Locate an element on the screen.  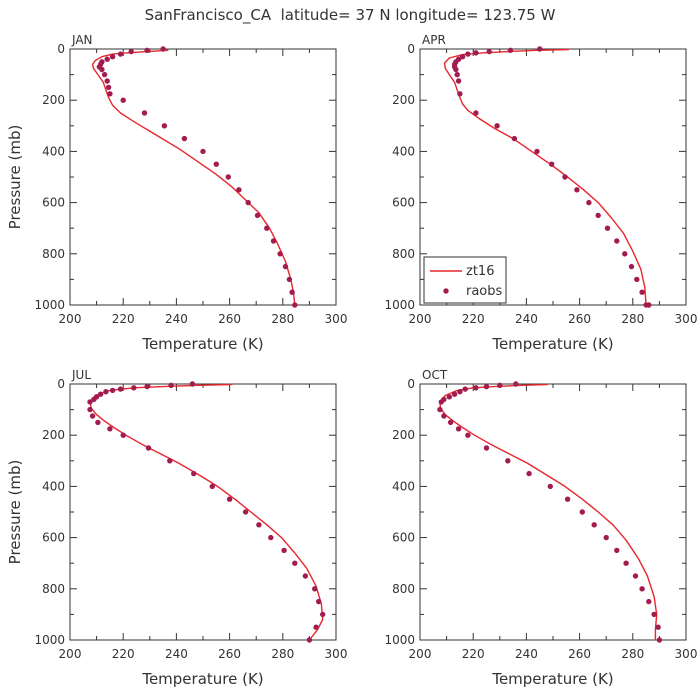
legend: zt16 raobs is located at coordinates (465, 280).